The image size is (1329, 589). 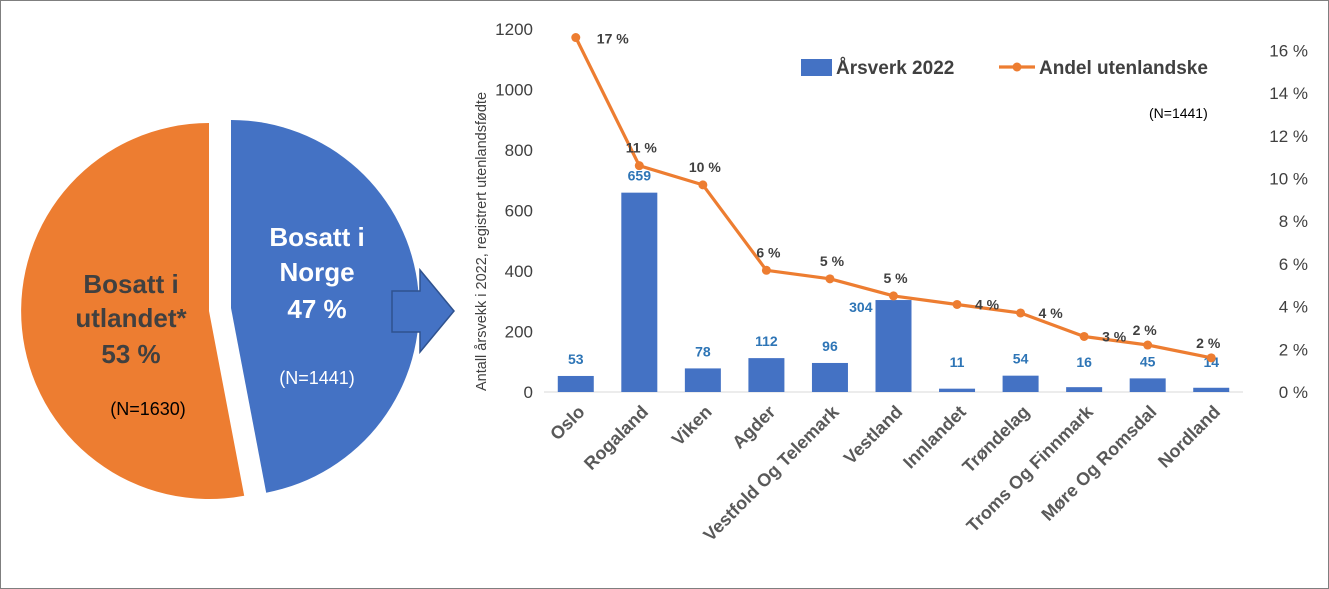 I want to click on y-tick-label: 1000, so click(x=514, y=90).